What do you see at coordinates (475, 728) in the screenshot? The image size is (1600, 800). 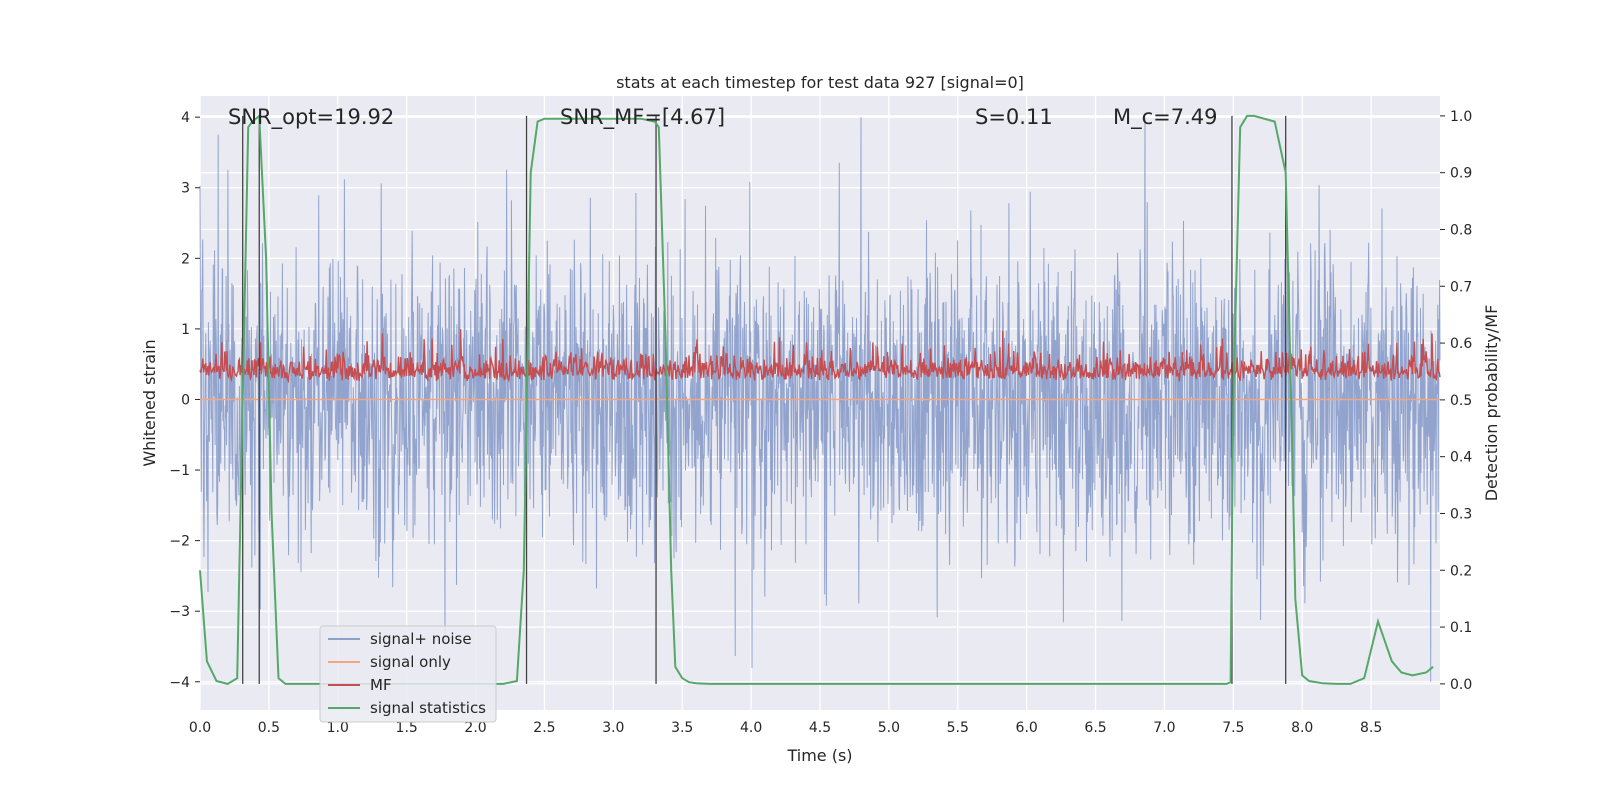 I see `x-tick-label: 2.0` at bounding box center [475, 728].